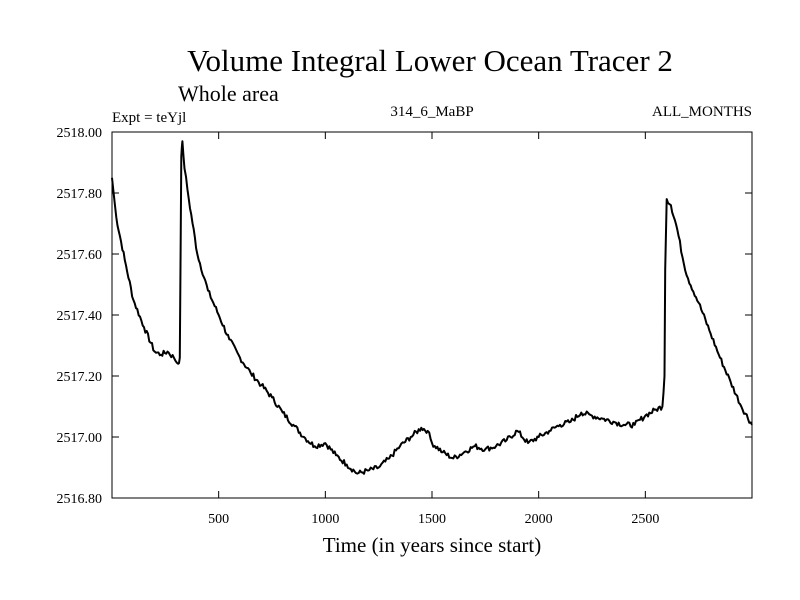 The height and width of the screenshot is (600, 800). I want to click on chart-subtitle: Whole area, so click(228, 93).